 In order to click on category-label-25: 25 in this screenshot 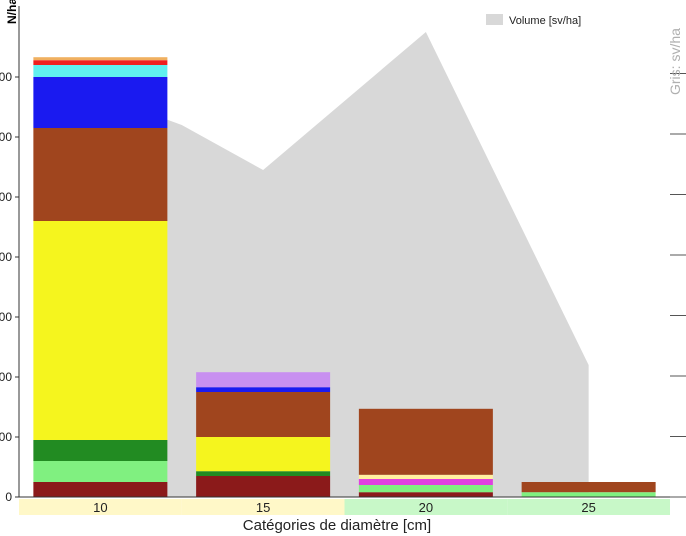, I will do `click(588, 507)`.